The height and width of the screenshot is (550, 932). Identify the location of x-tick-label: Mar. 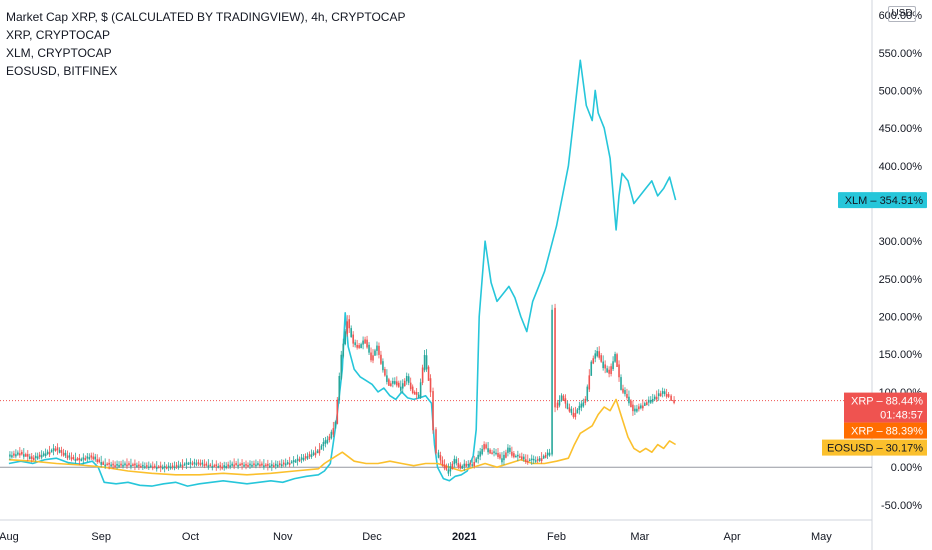
(639, 537).